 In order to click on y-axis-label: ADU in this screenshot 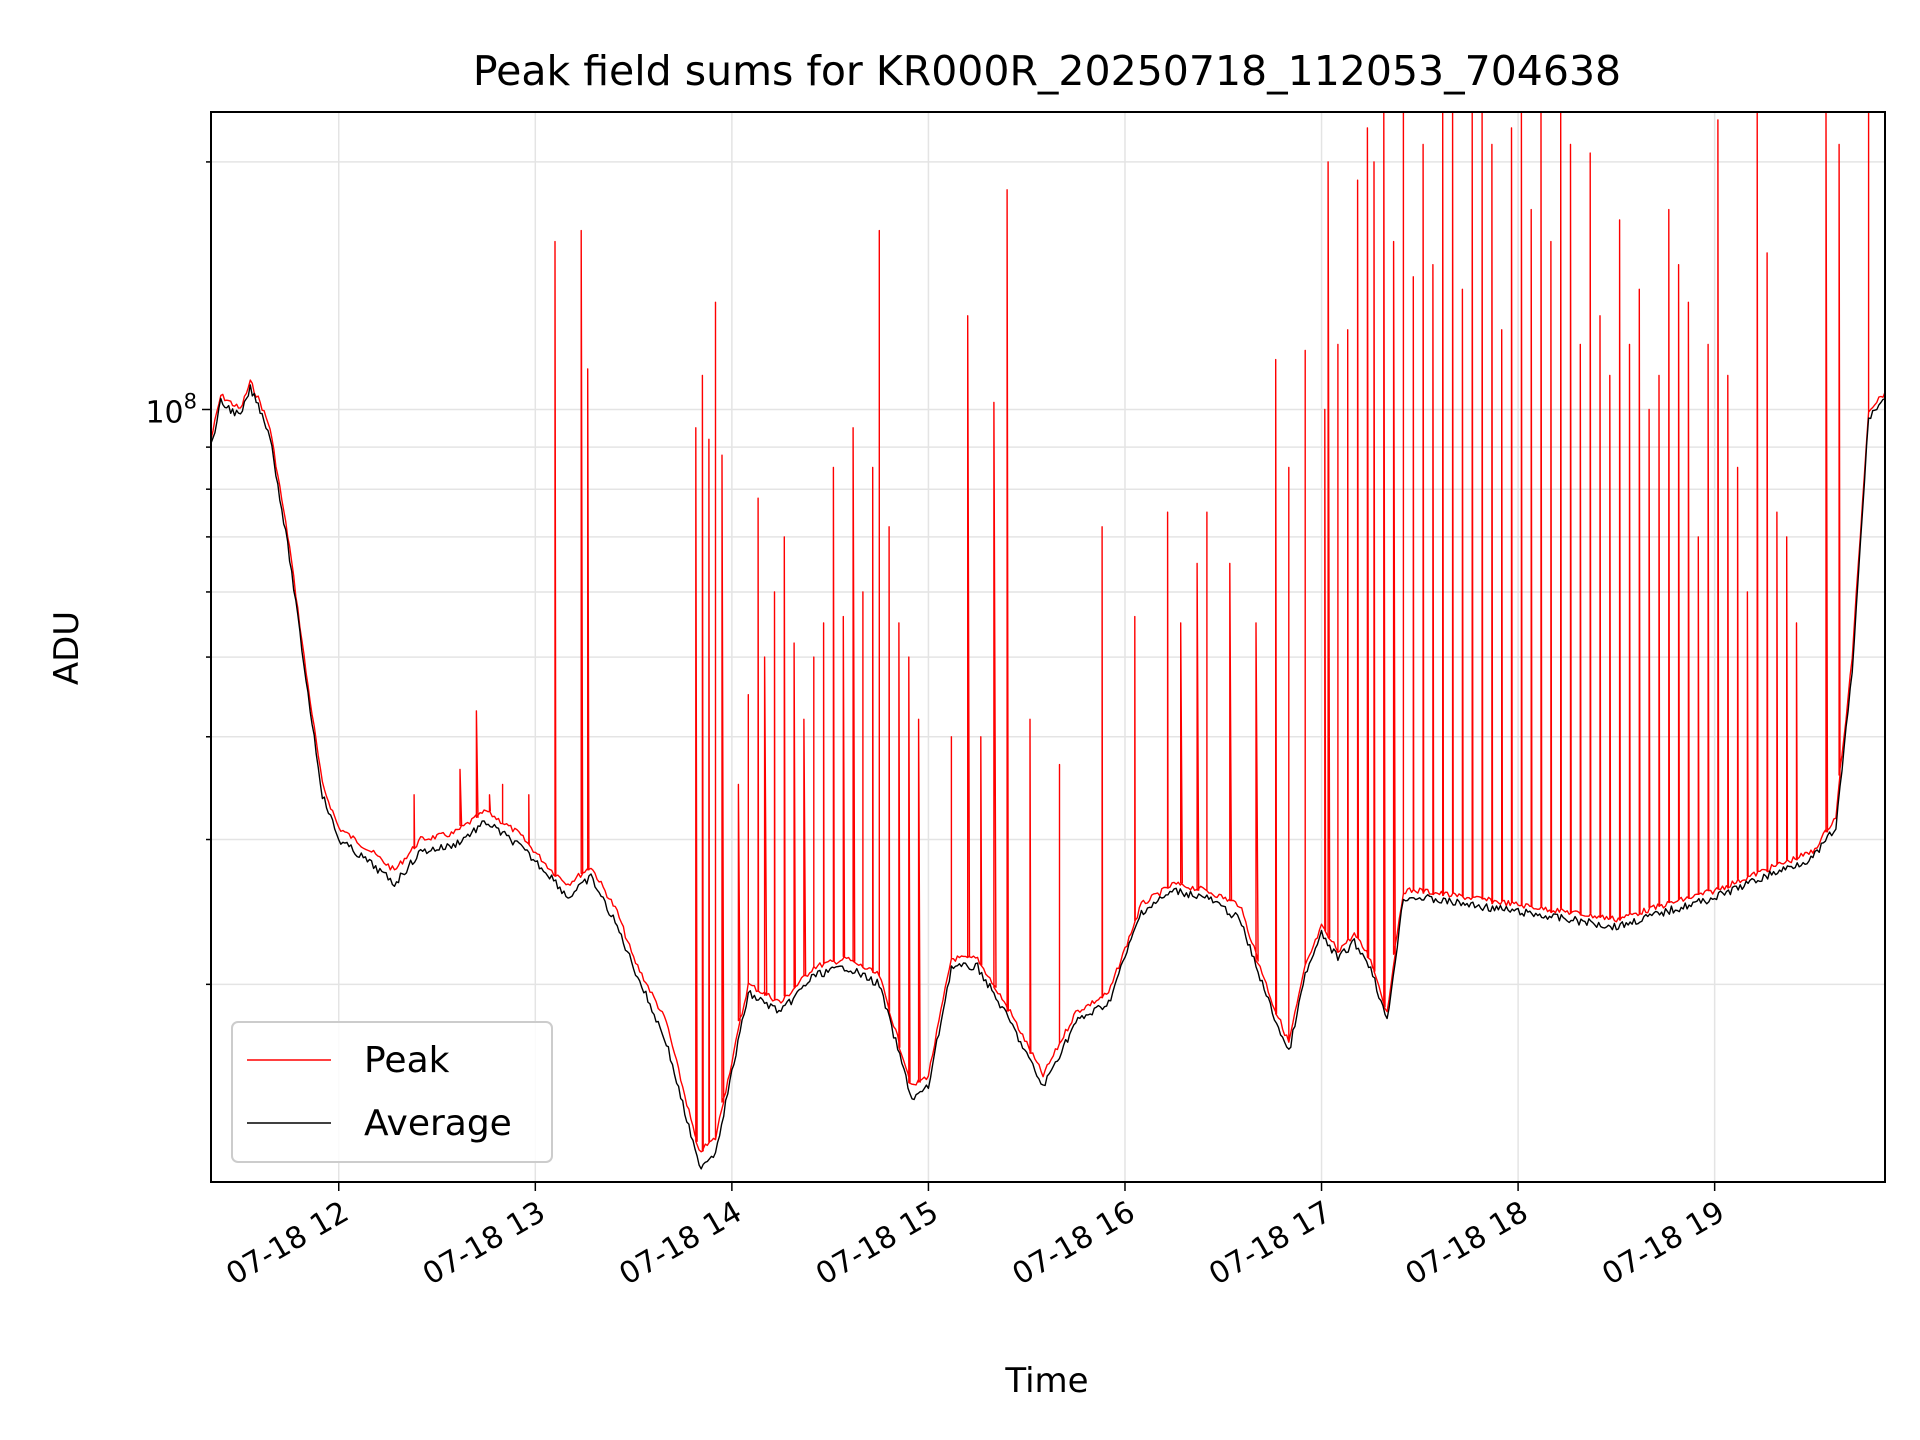, I will do `click(67, 648)`.